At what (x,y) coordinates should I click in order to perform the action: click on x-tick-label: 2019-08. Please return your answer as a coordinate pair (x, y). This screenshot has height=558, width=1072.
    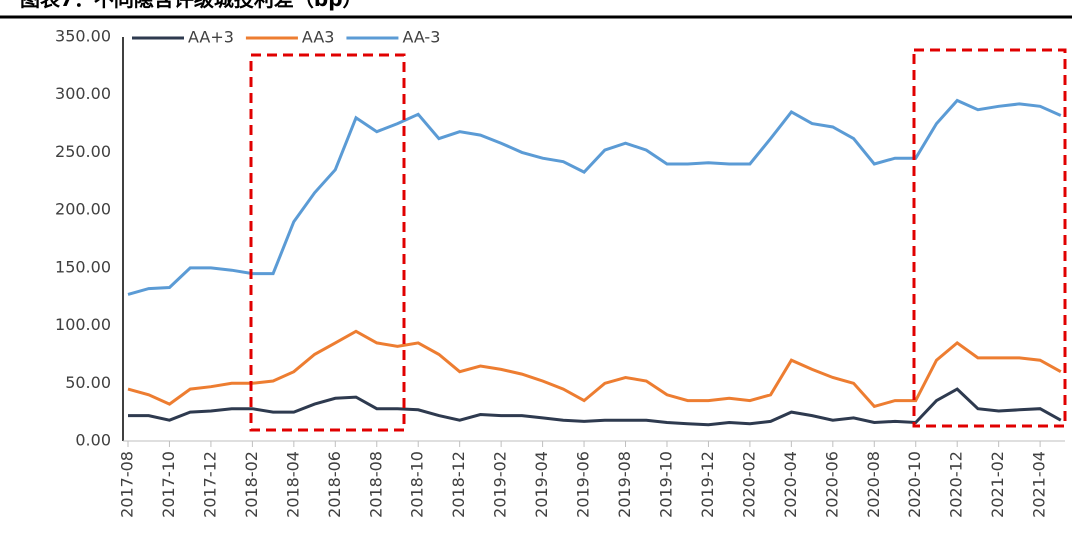
    Looking at the image, I should click on (624, 484).